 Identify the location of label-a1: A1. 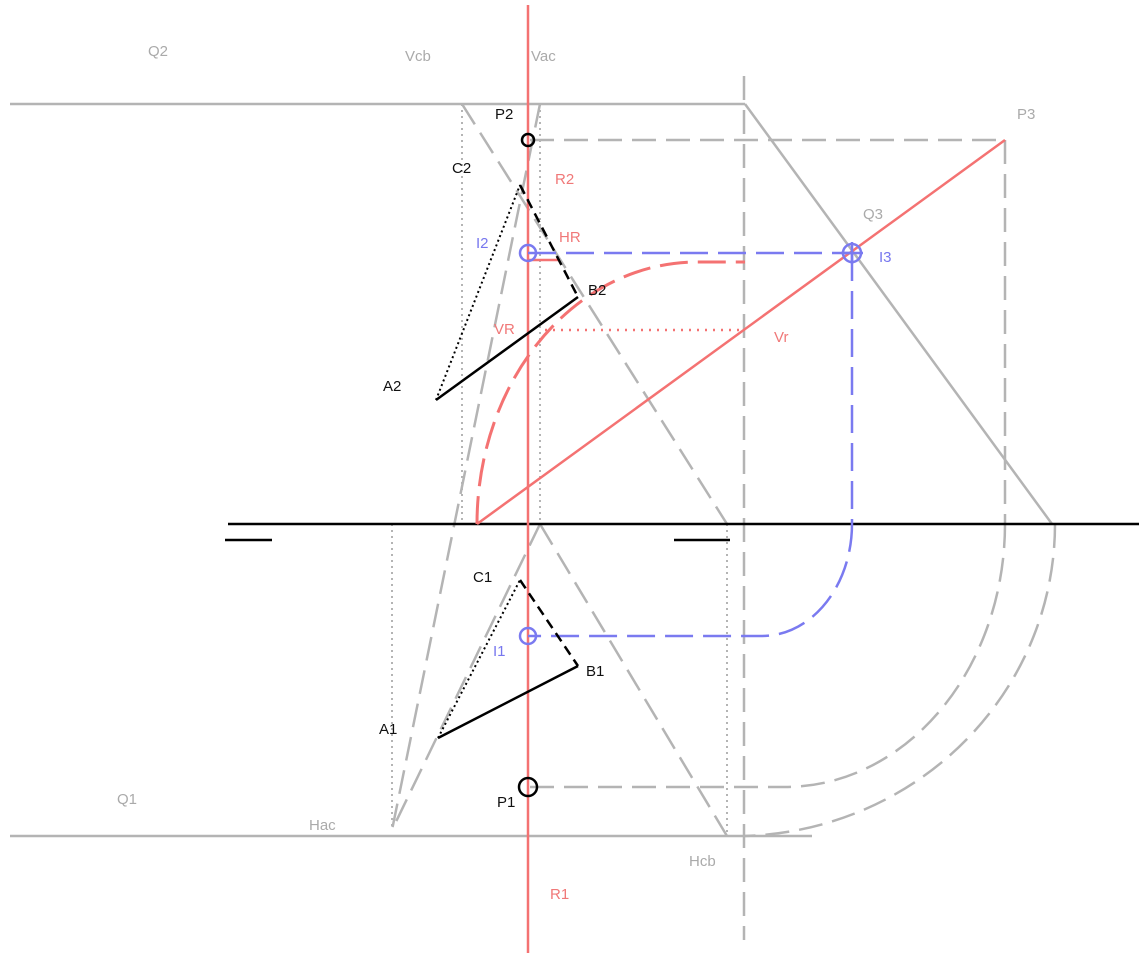
(388, 729).